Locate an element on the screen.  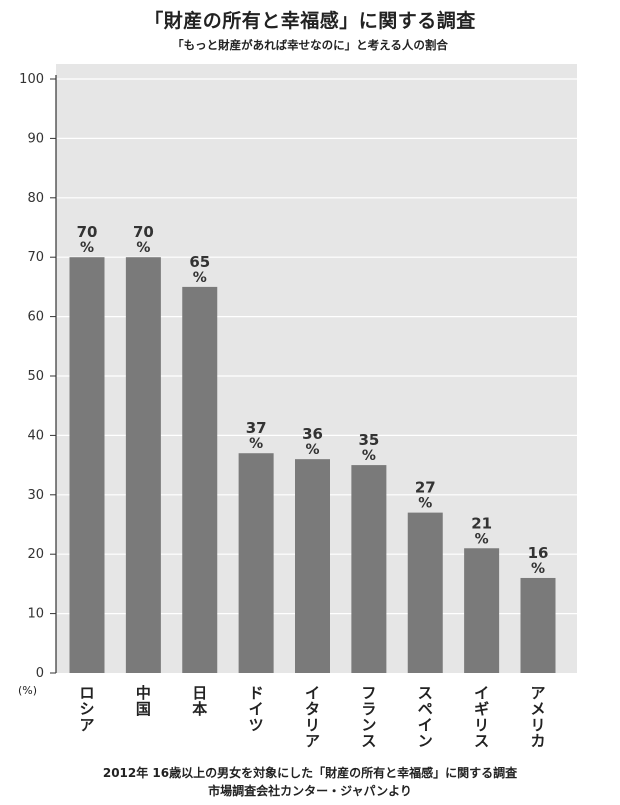
y-tick-label: 0 is located at coordinates (40, 673).